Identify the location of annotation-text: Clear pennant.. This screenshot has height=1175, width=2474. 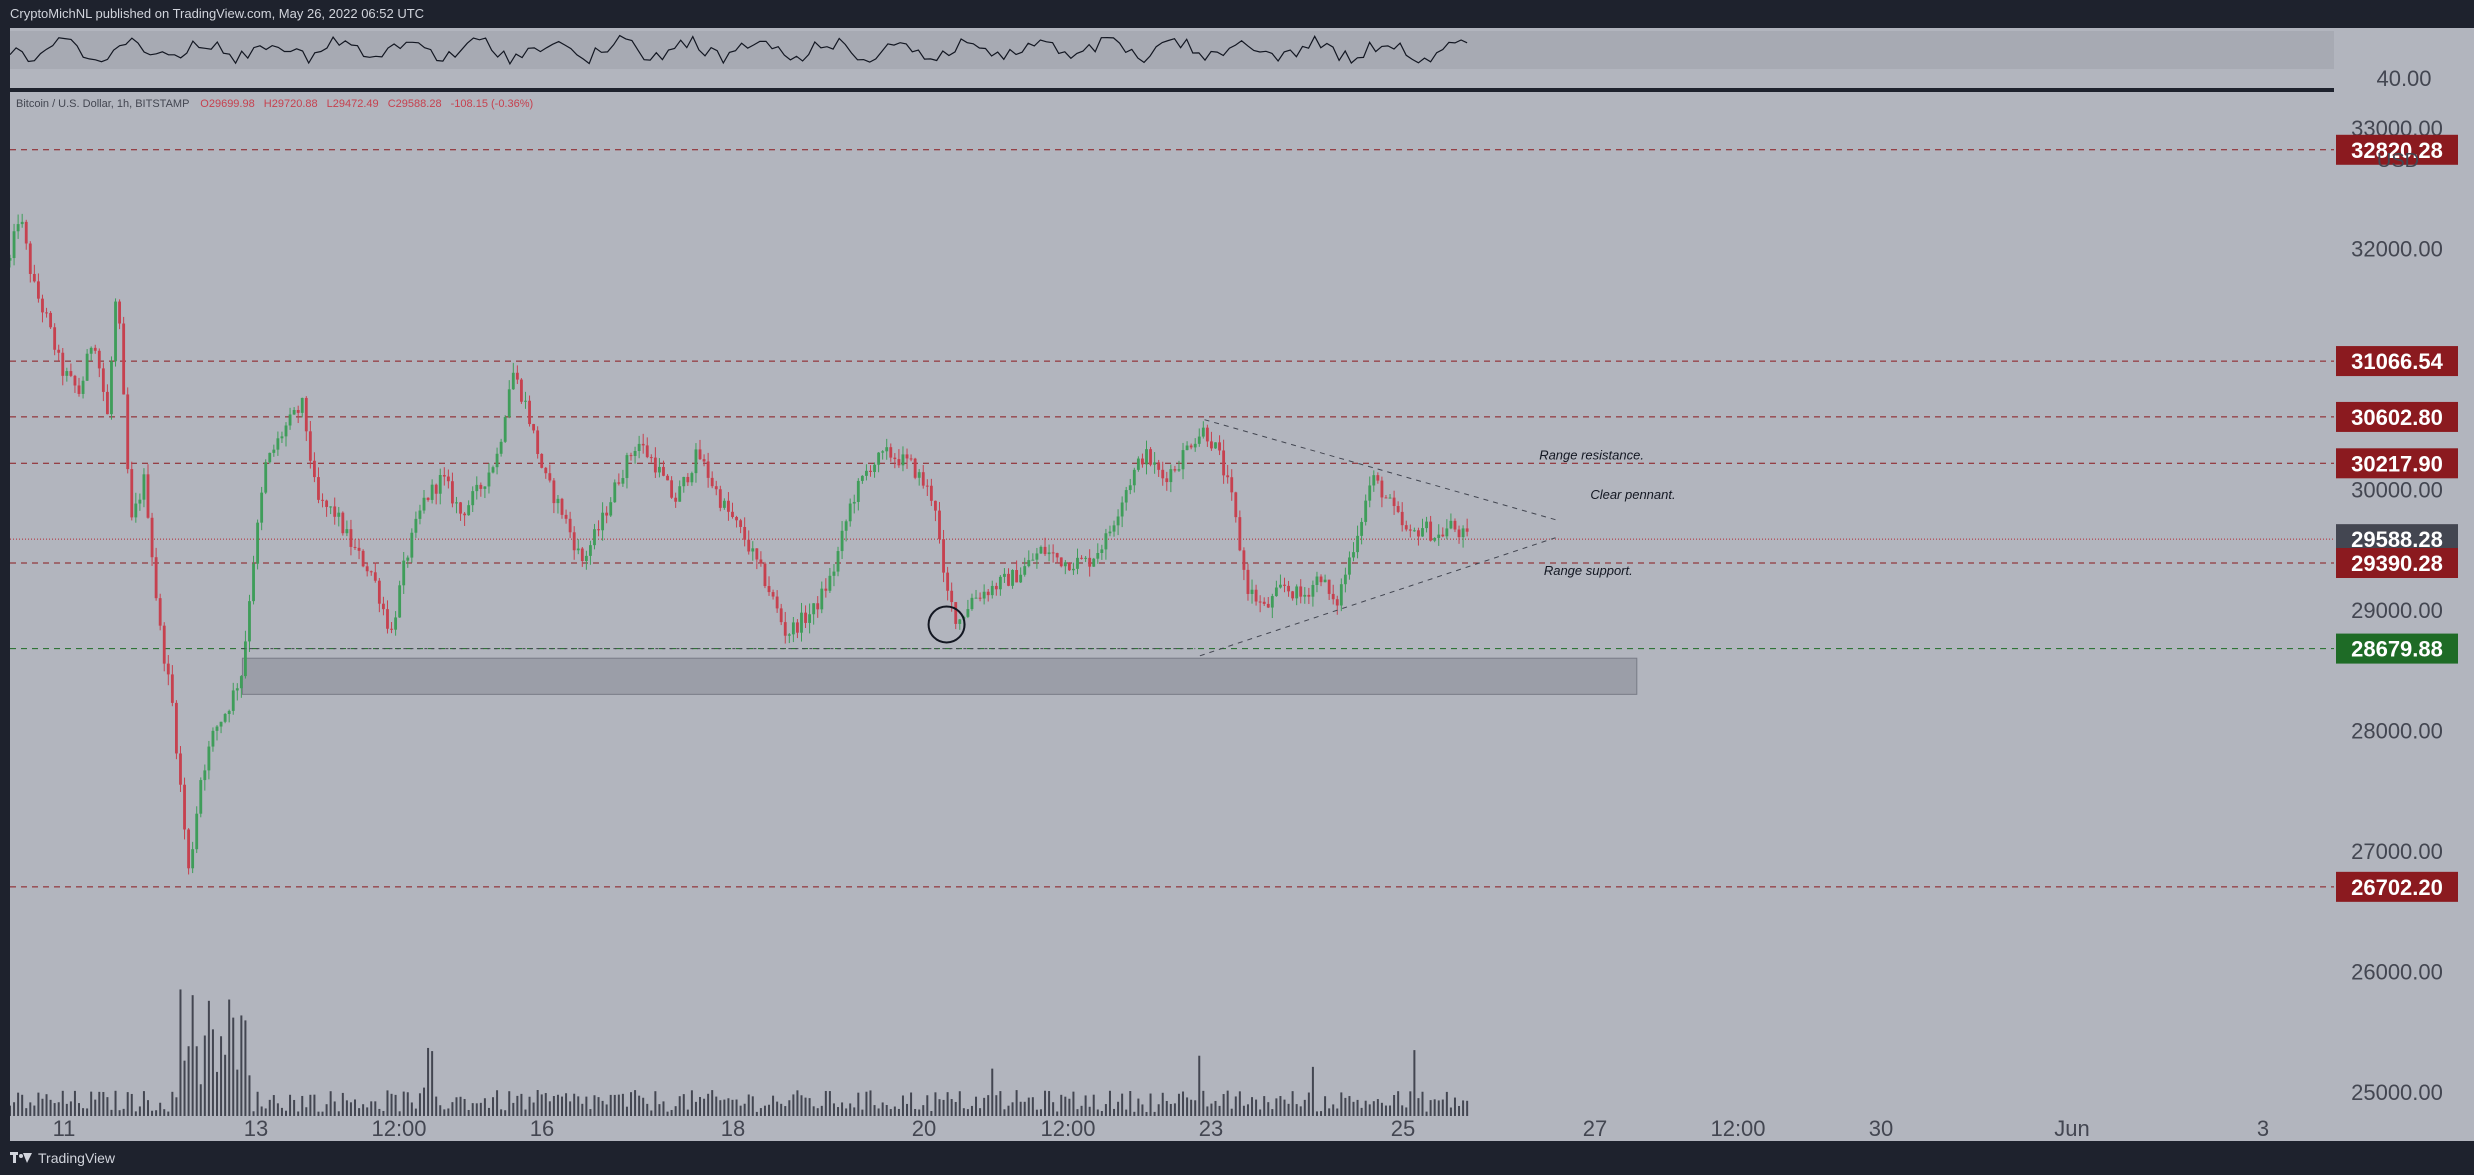
(1632, 494).